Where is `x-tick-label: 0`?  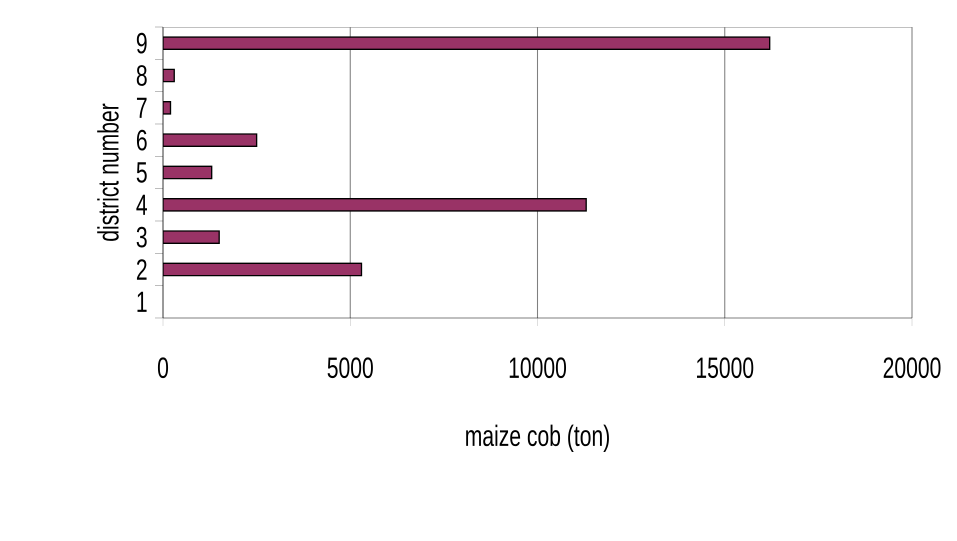
x-tick-label: 0 is located at coordinates (163, 367).